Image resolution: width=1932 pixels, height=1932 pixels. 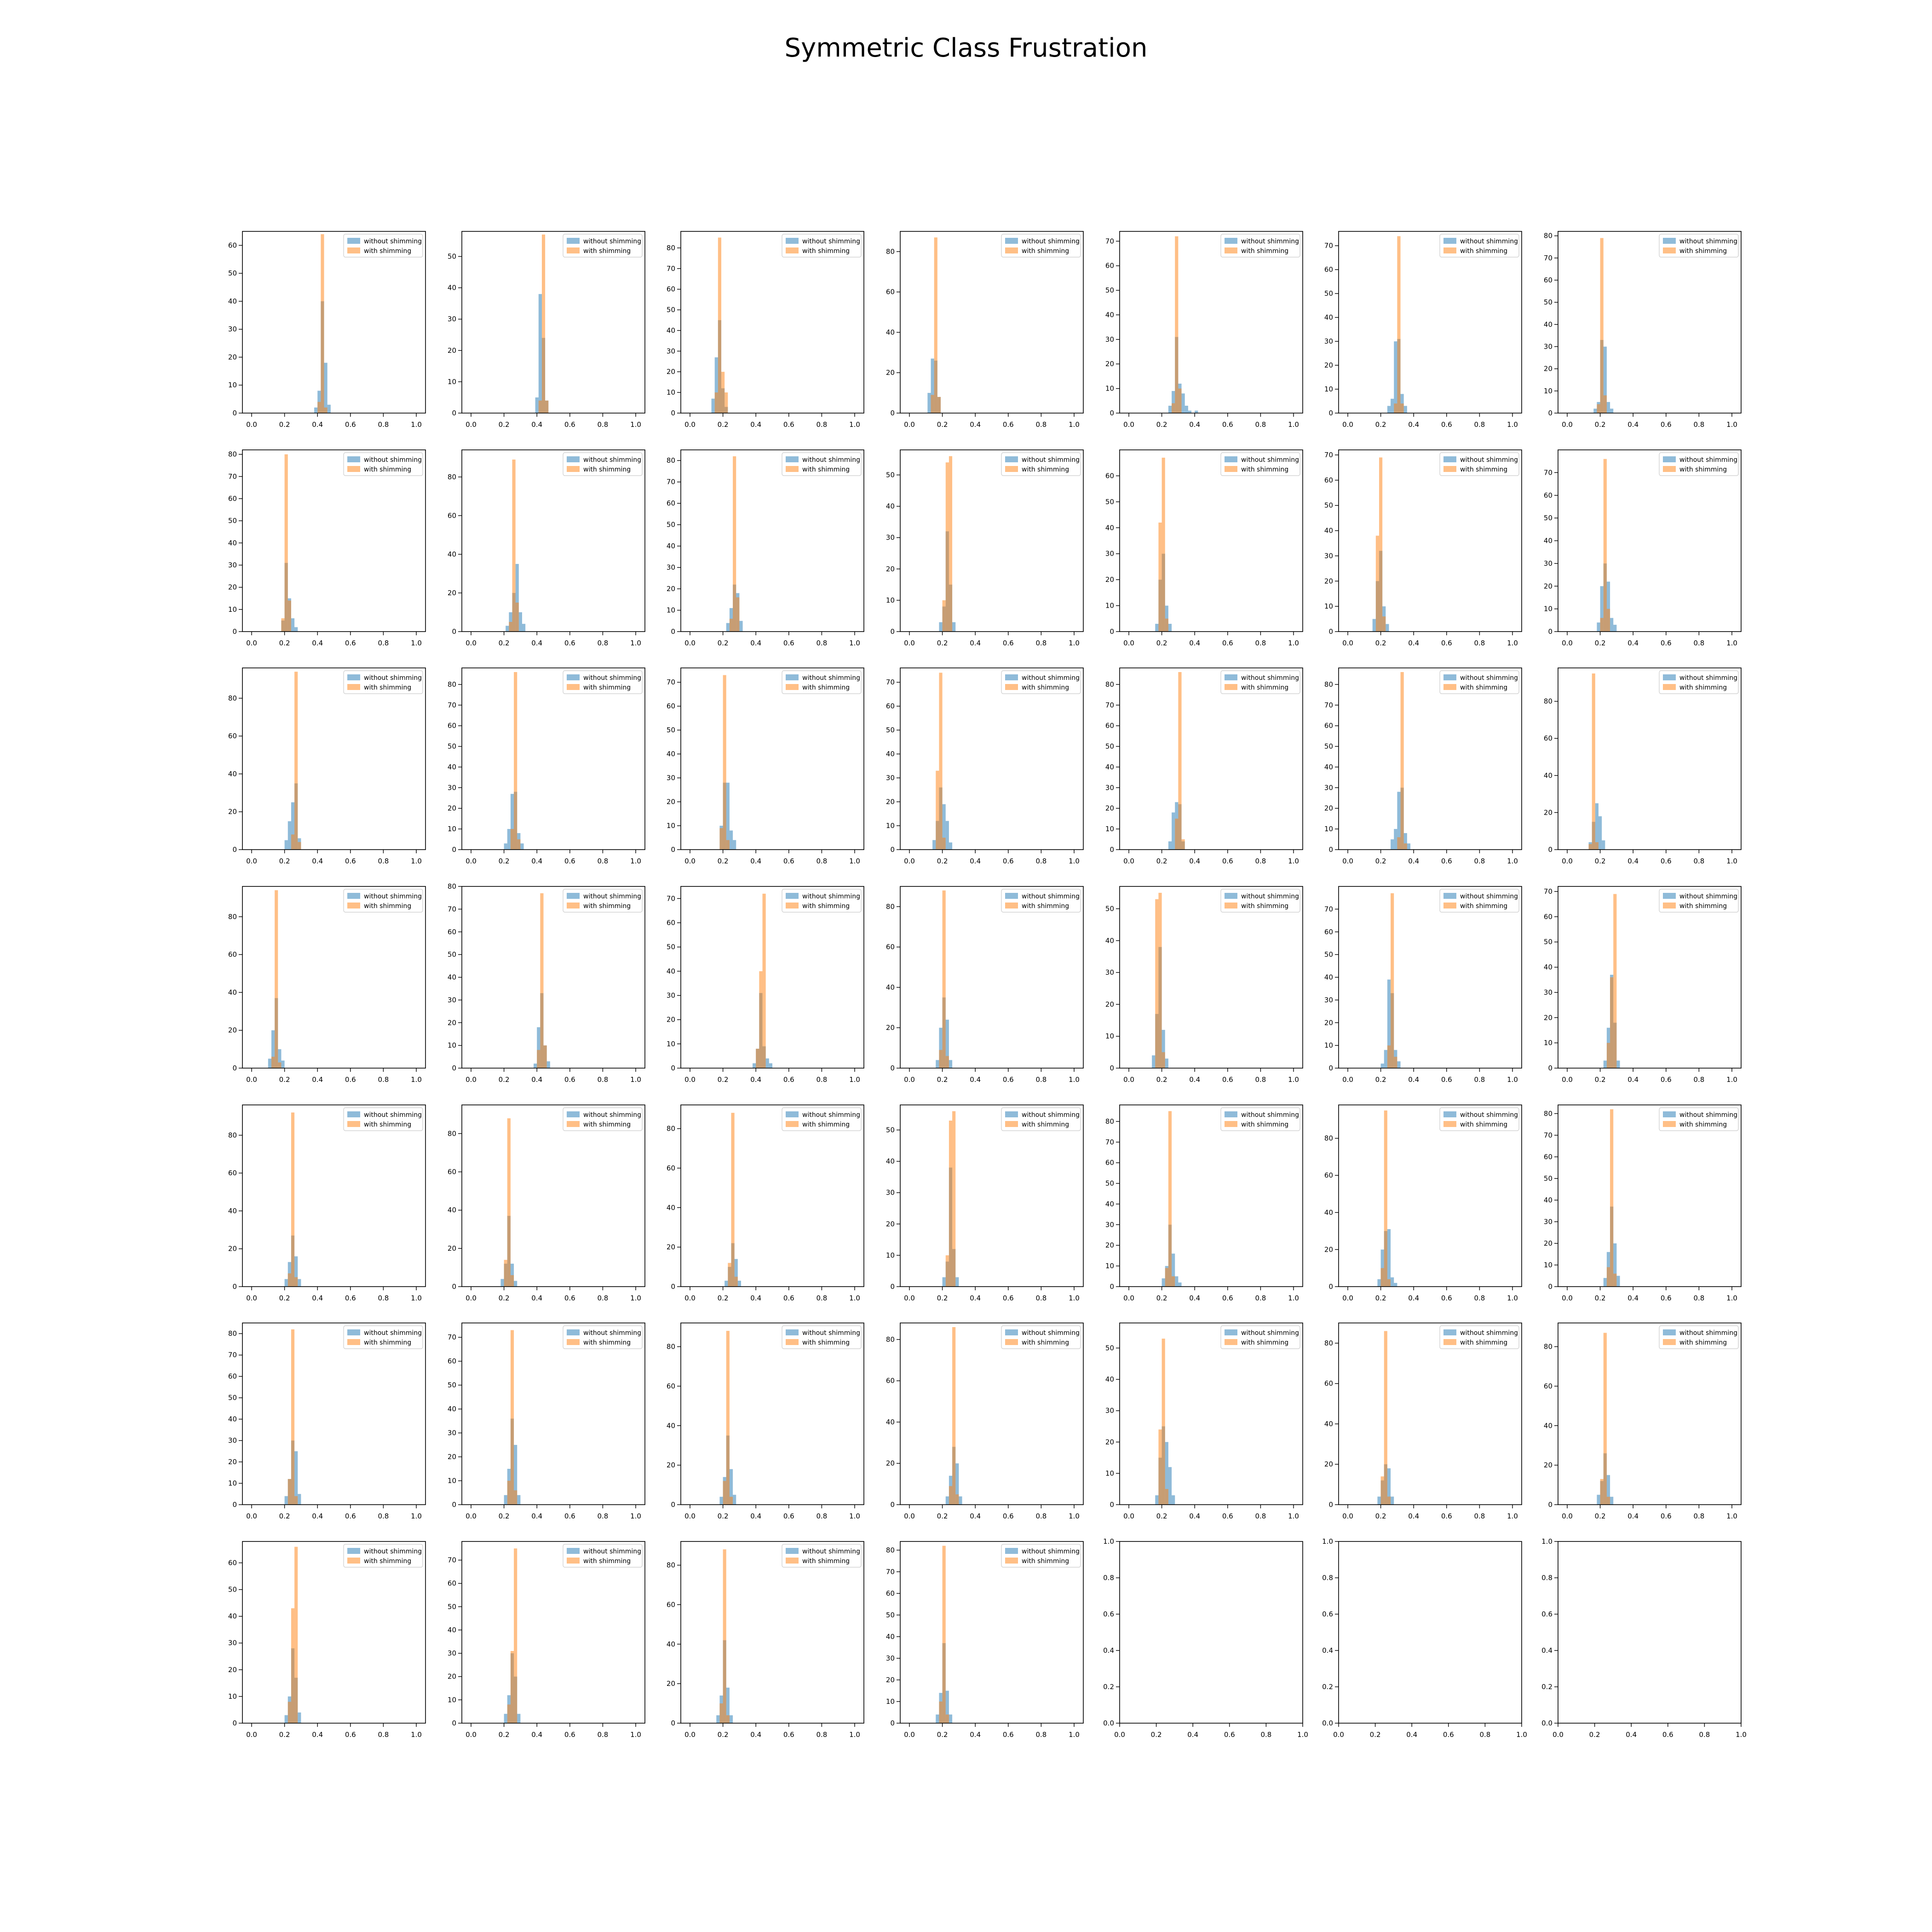 I want to click on y-tick-label: 1.0, so click(x=1546, y=1541).